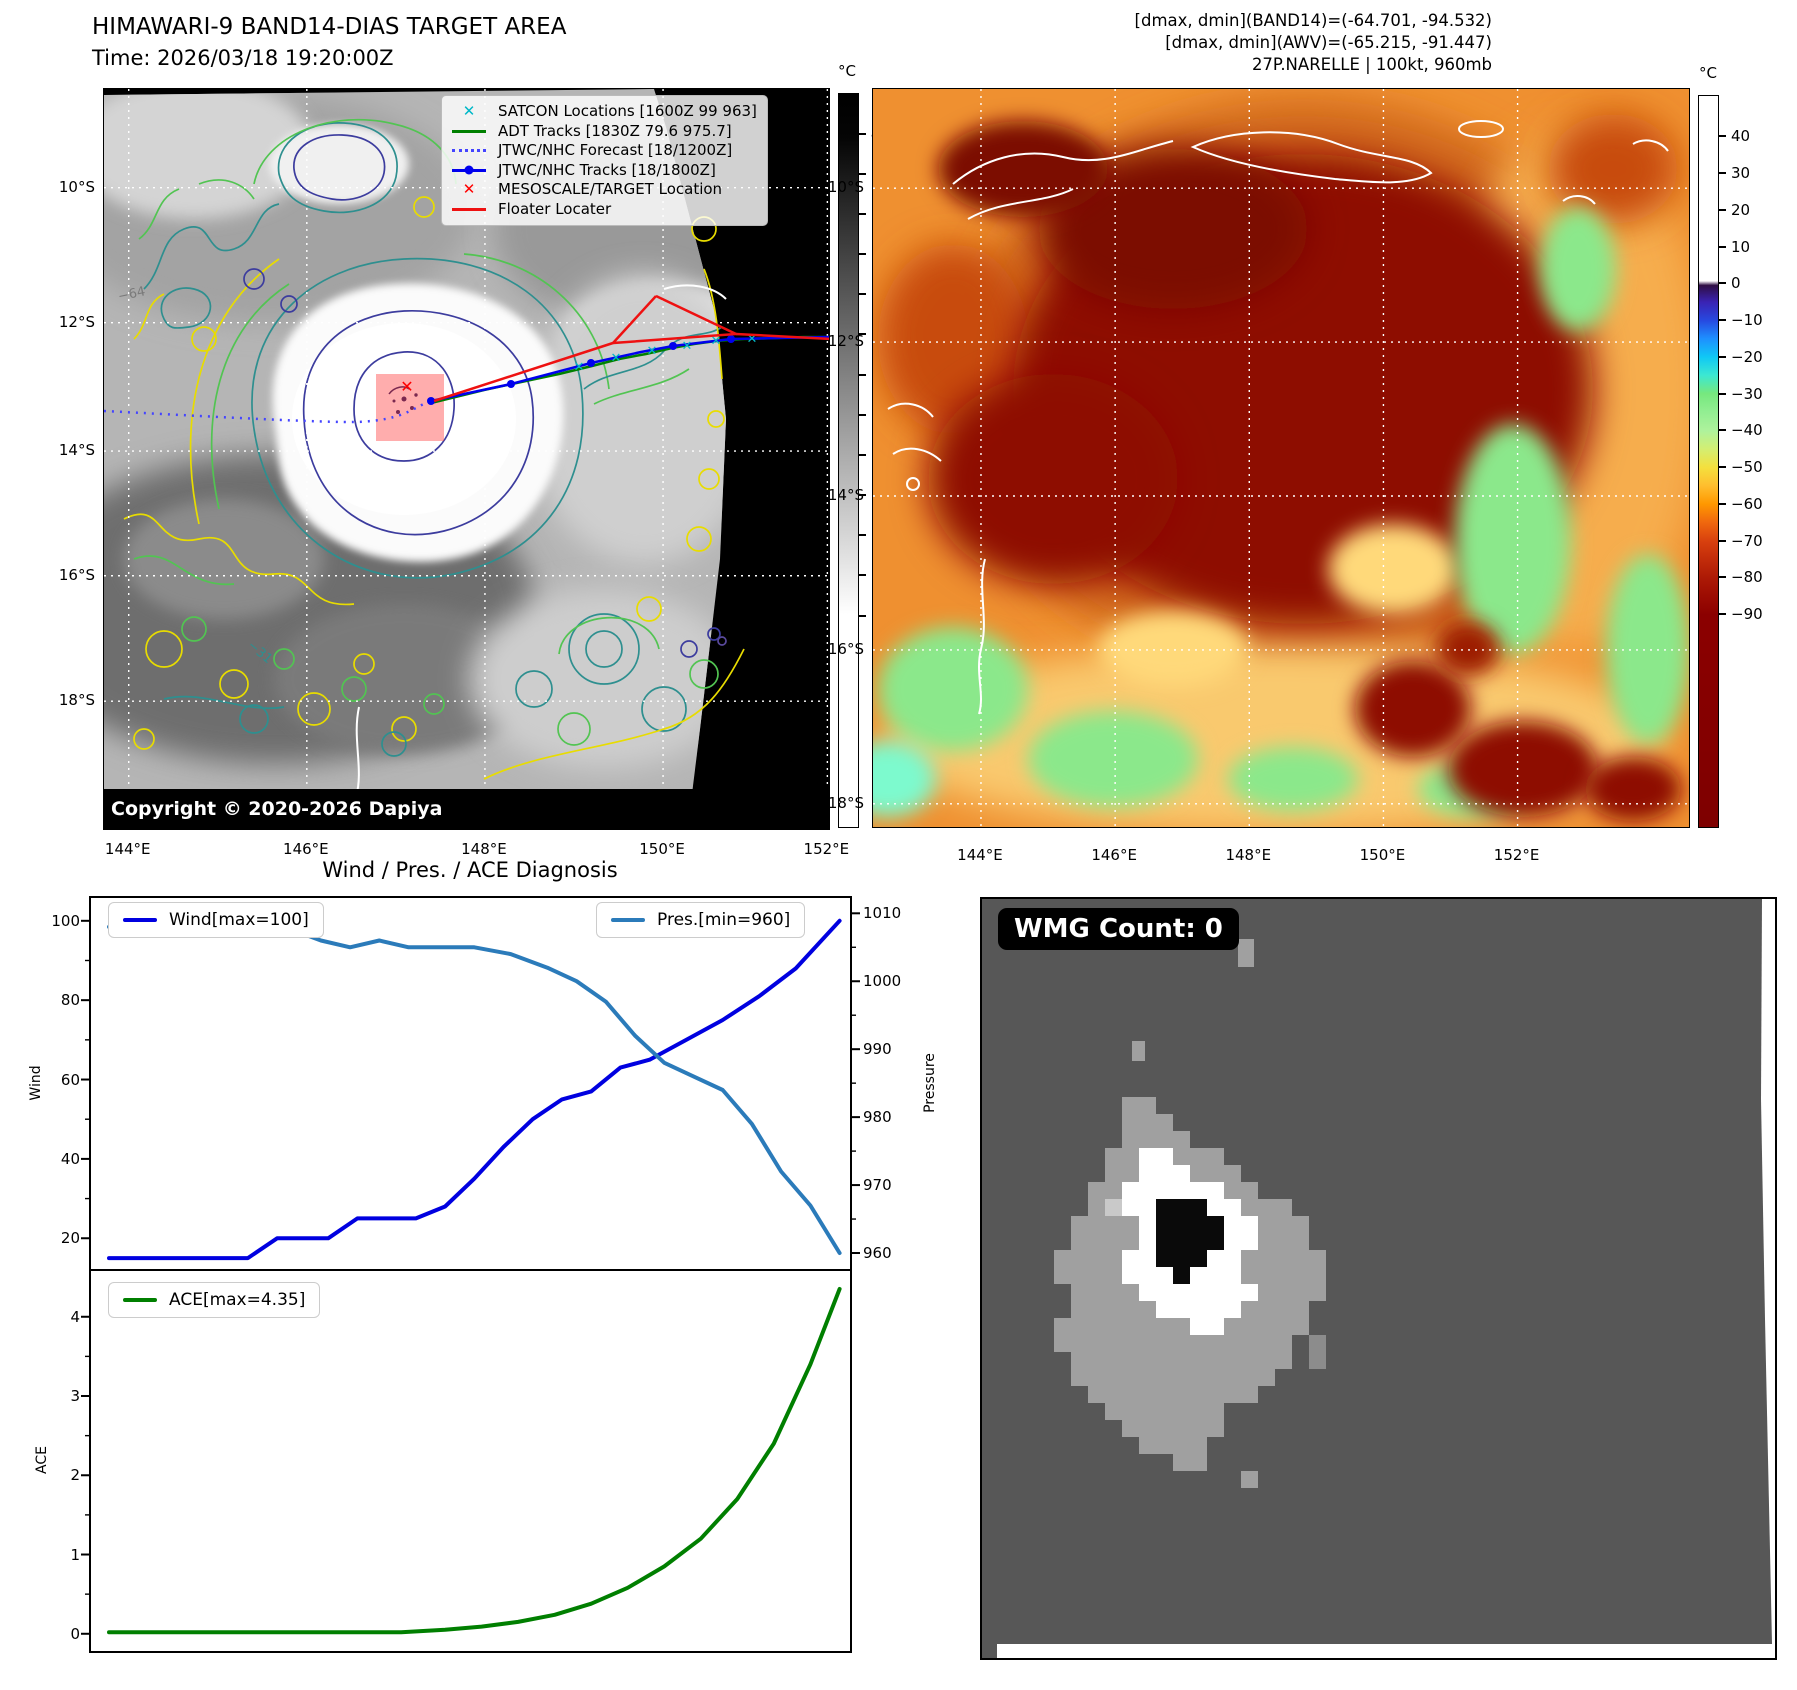 The height and width of the screenshot is (1690, 1797). What do you see at coordinates (603, 171) in the screenshot?
I see `legend-row: JTWC/NHC Tracks [18/1800Z]` at bounding box center [603, 171].